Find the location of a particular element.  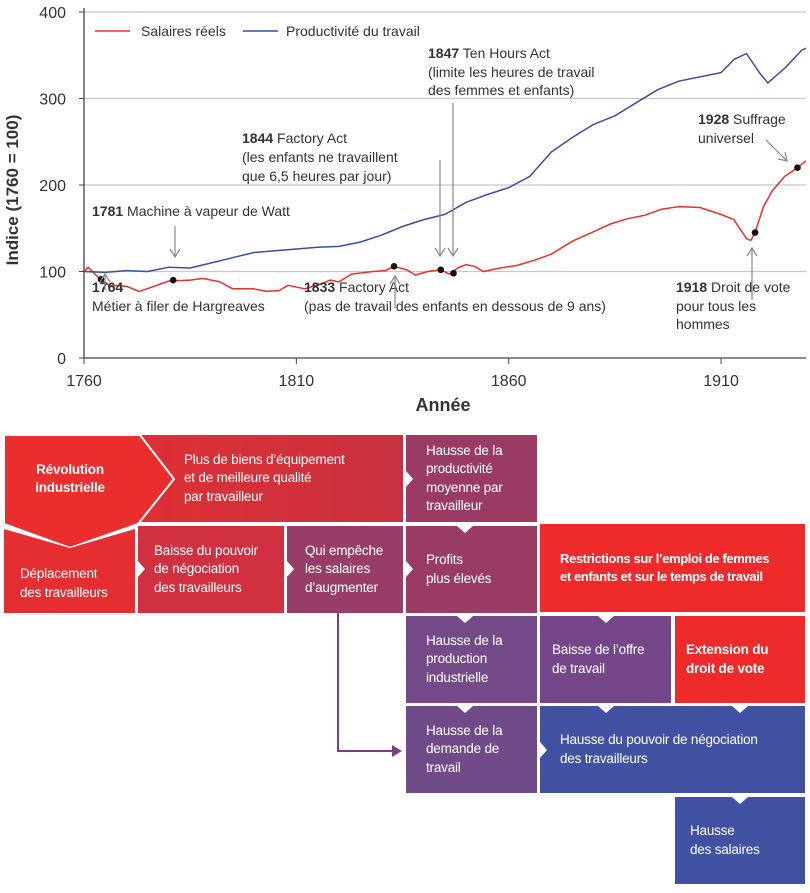

arrow-1928 is located at coordinates (776, 150).